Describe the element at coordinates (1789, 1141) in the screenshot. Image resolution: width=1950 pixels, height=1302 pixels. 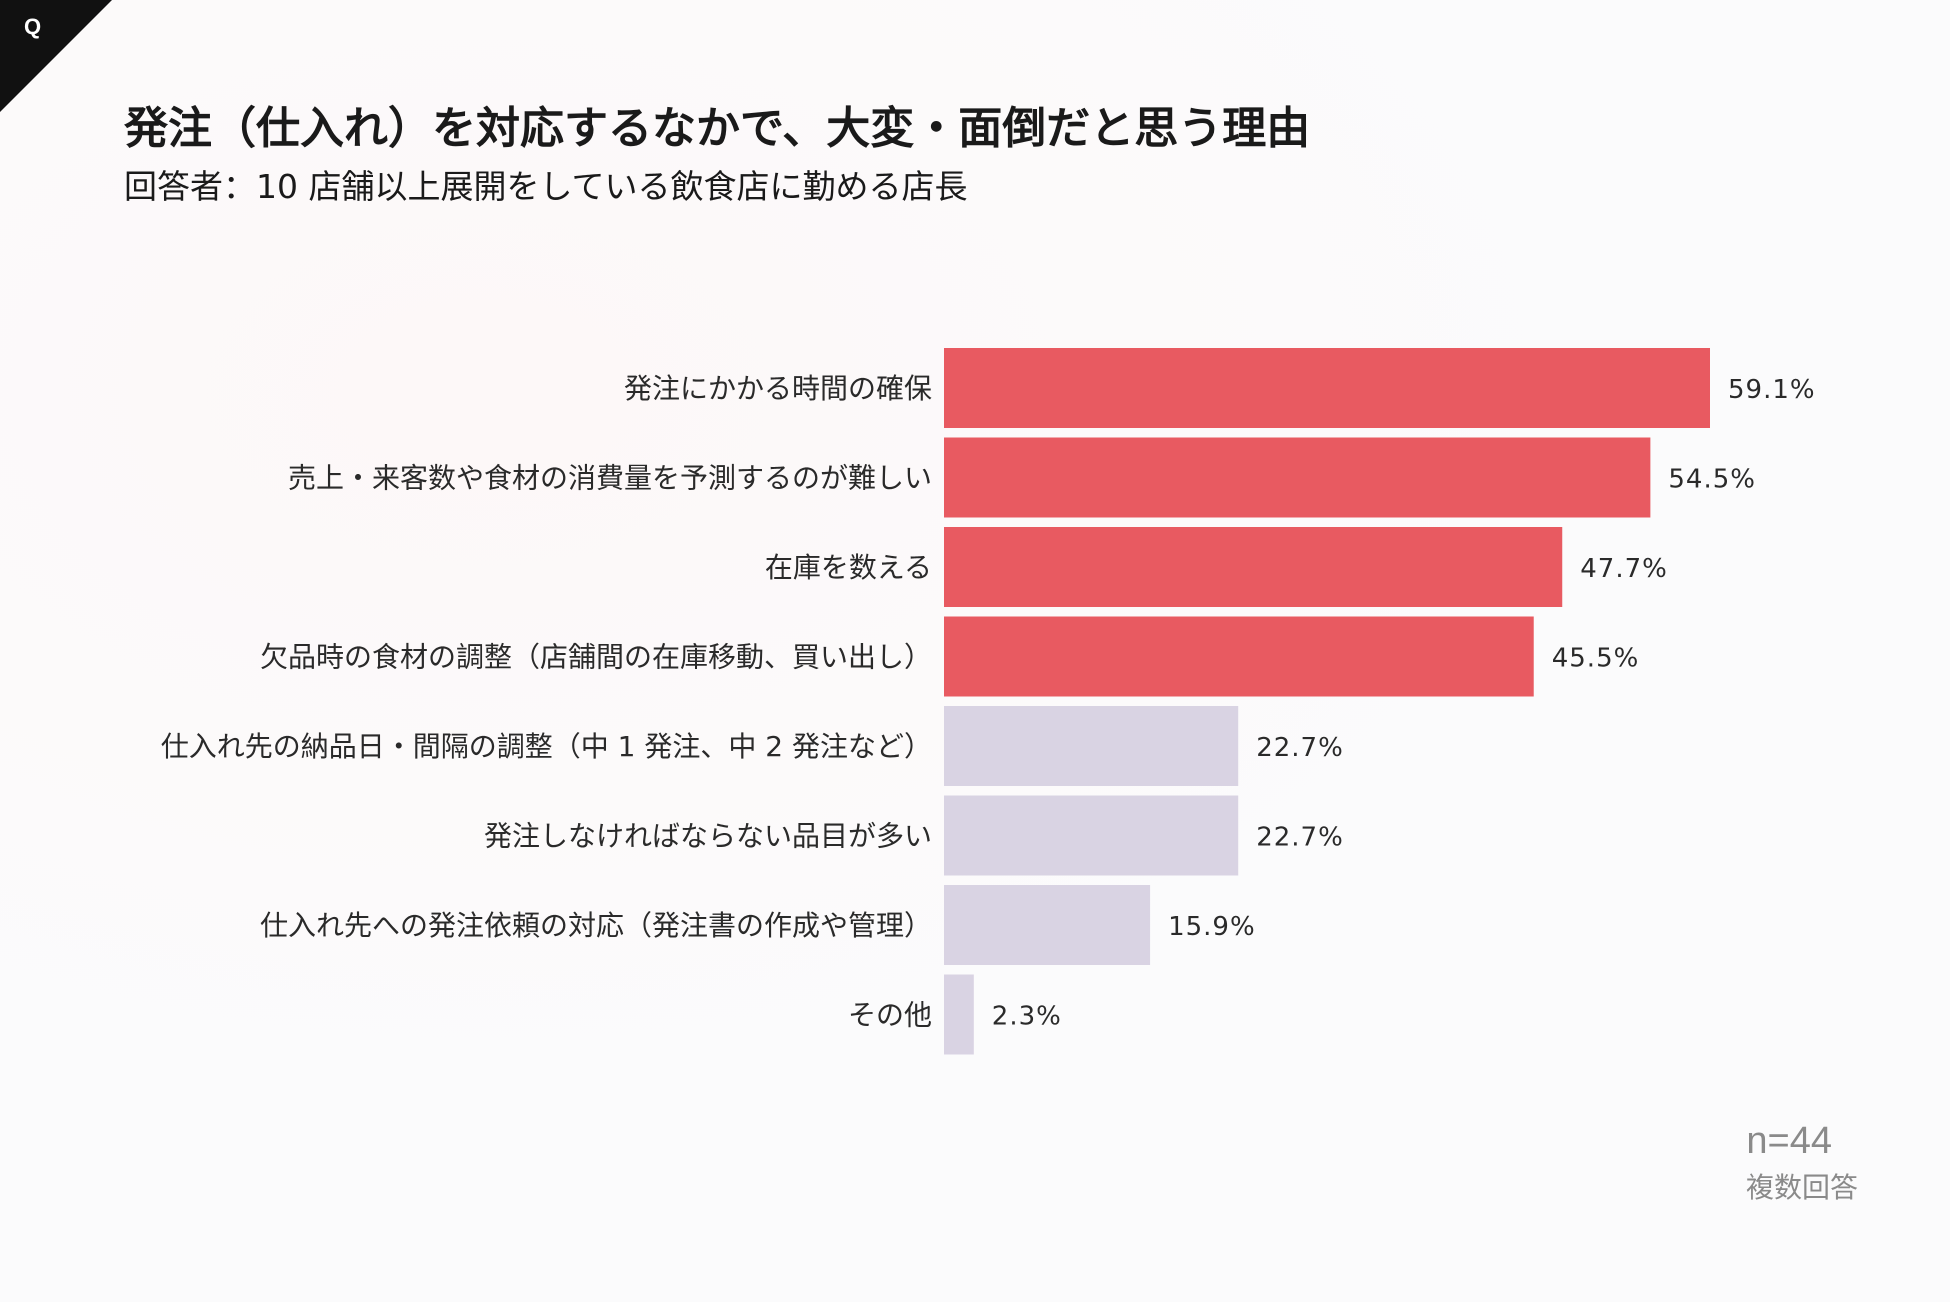
I see `sample-size-label: n=44` at that location.